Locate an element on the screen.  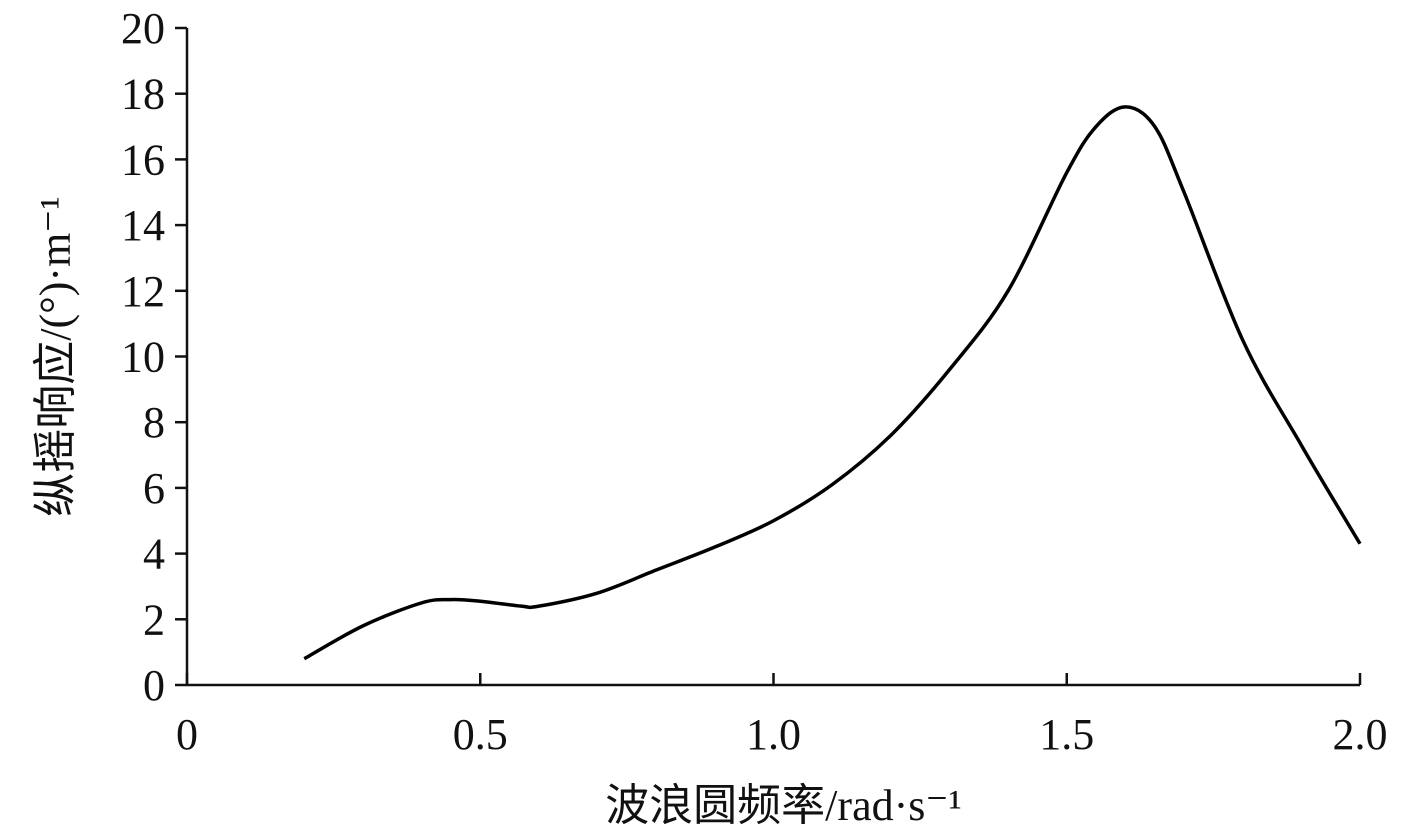
y-tick-label: 18 is located at coordinates (143, 94).